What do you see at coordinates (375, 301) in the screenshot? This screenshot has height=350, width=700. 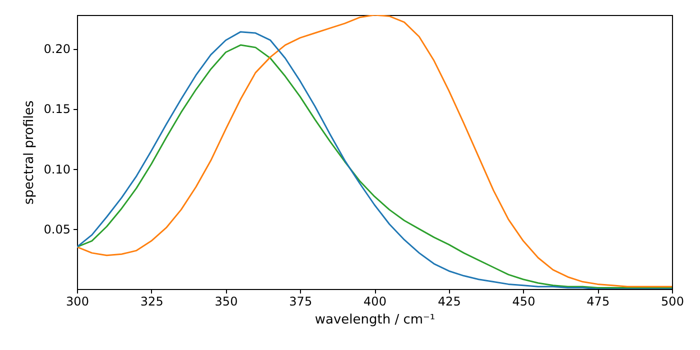 I see `x-tick-label: 400` at bounding box center [375, 301].